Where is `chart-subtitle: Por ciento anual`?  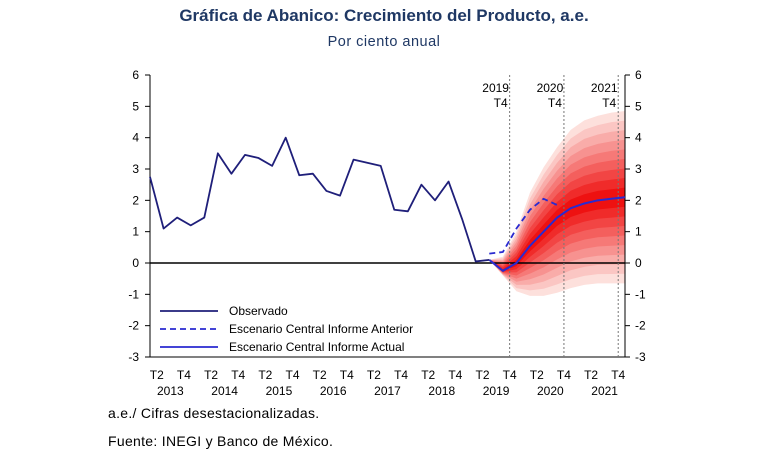
chart-subtitle: Por ciento anual is located at coordinates (384, 42).